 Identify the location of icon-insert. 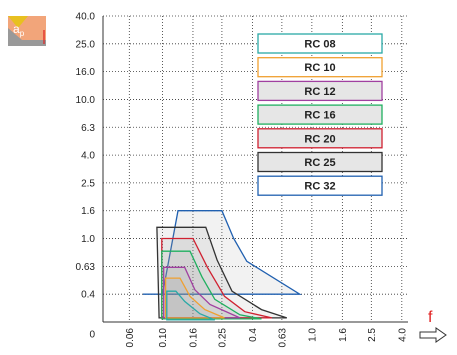
(18, 22).